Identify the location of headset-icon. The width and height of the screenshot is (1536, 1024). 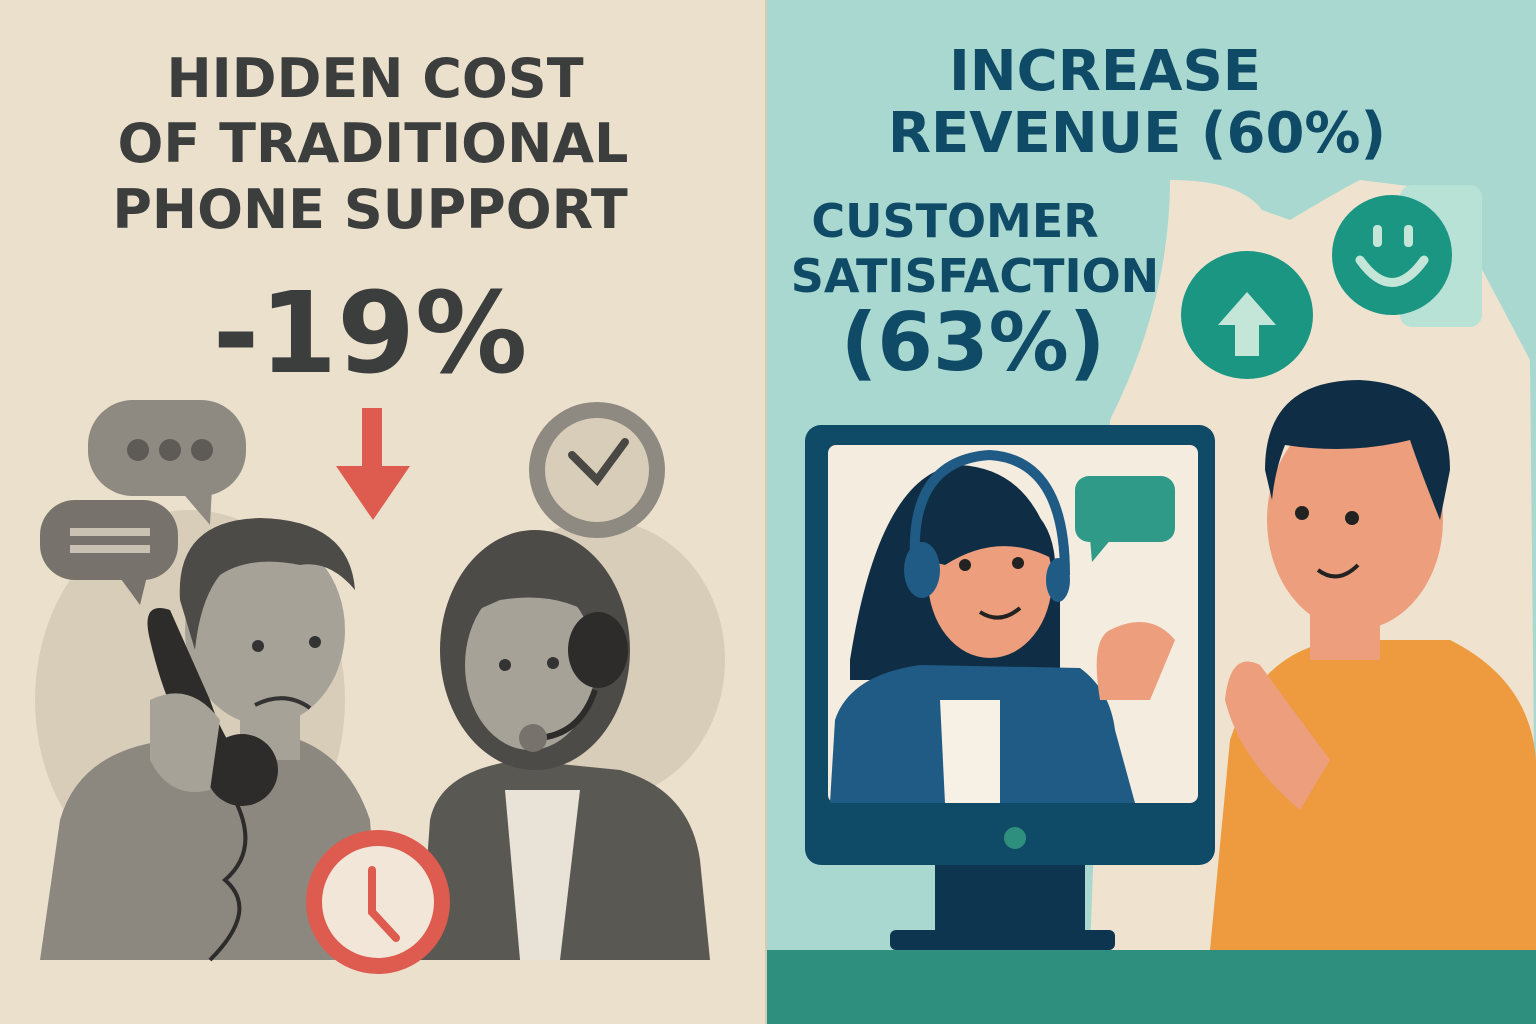
(598, 650).